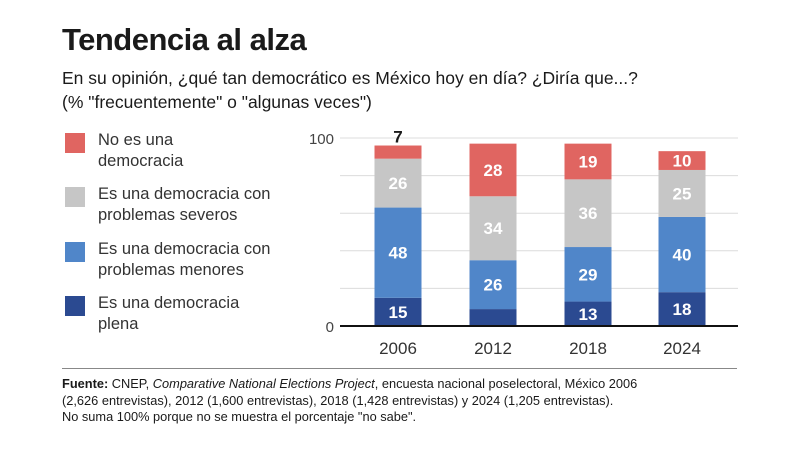 This screenshot has height=450, width=800. What do you see at coordinates (85, 383) in the screenshot?
I see `source-label: Fuente:` at bounding box center [85, 383].